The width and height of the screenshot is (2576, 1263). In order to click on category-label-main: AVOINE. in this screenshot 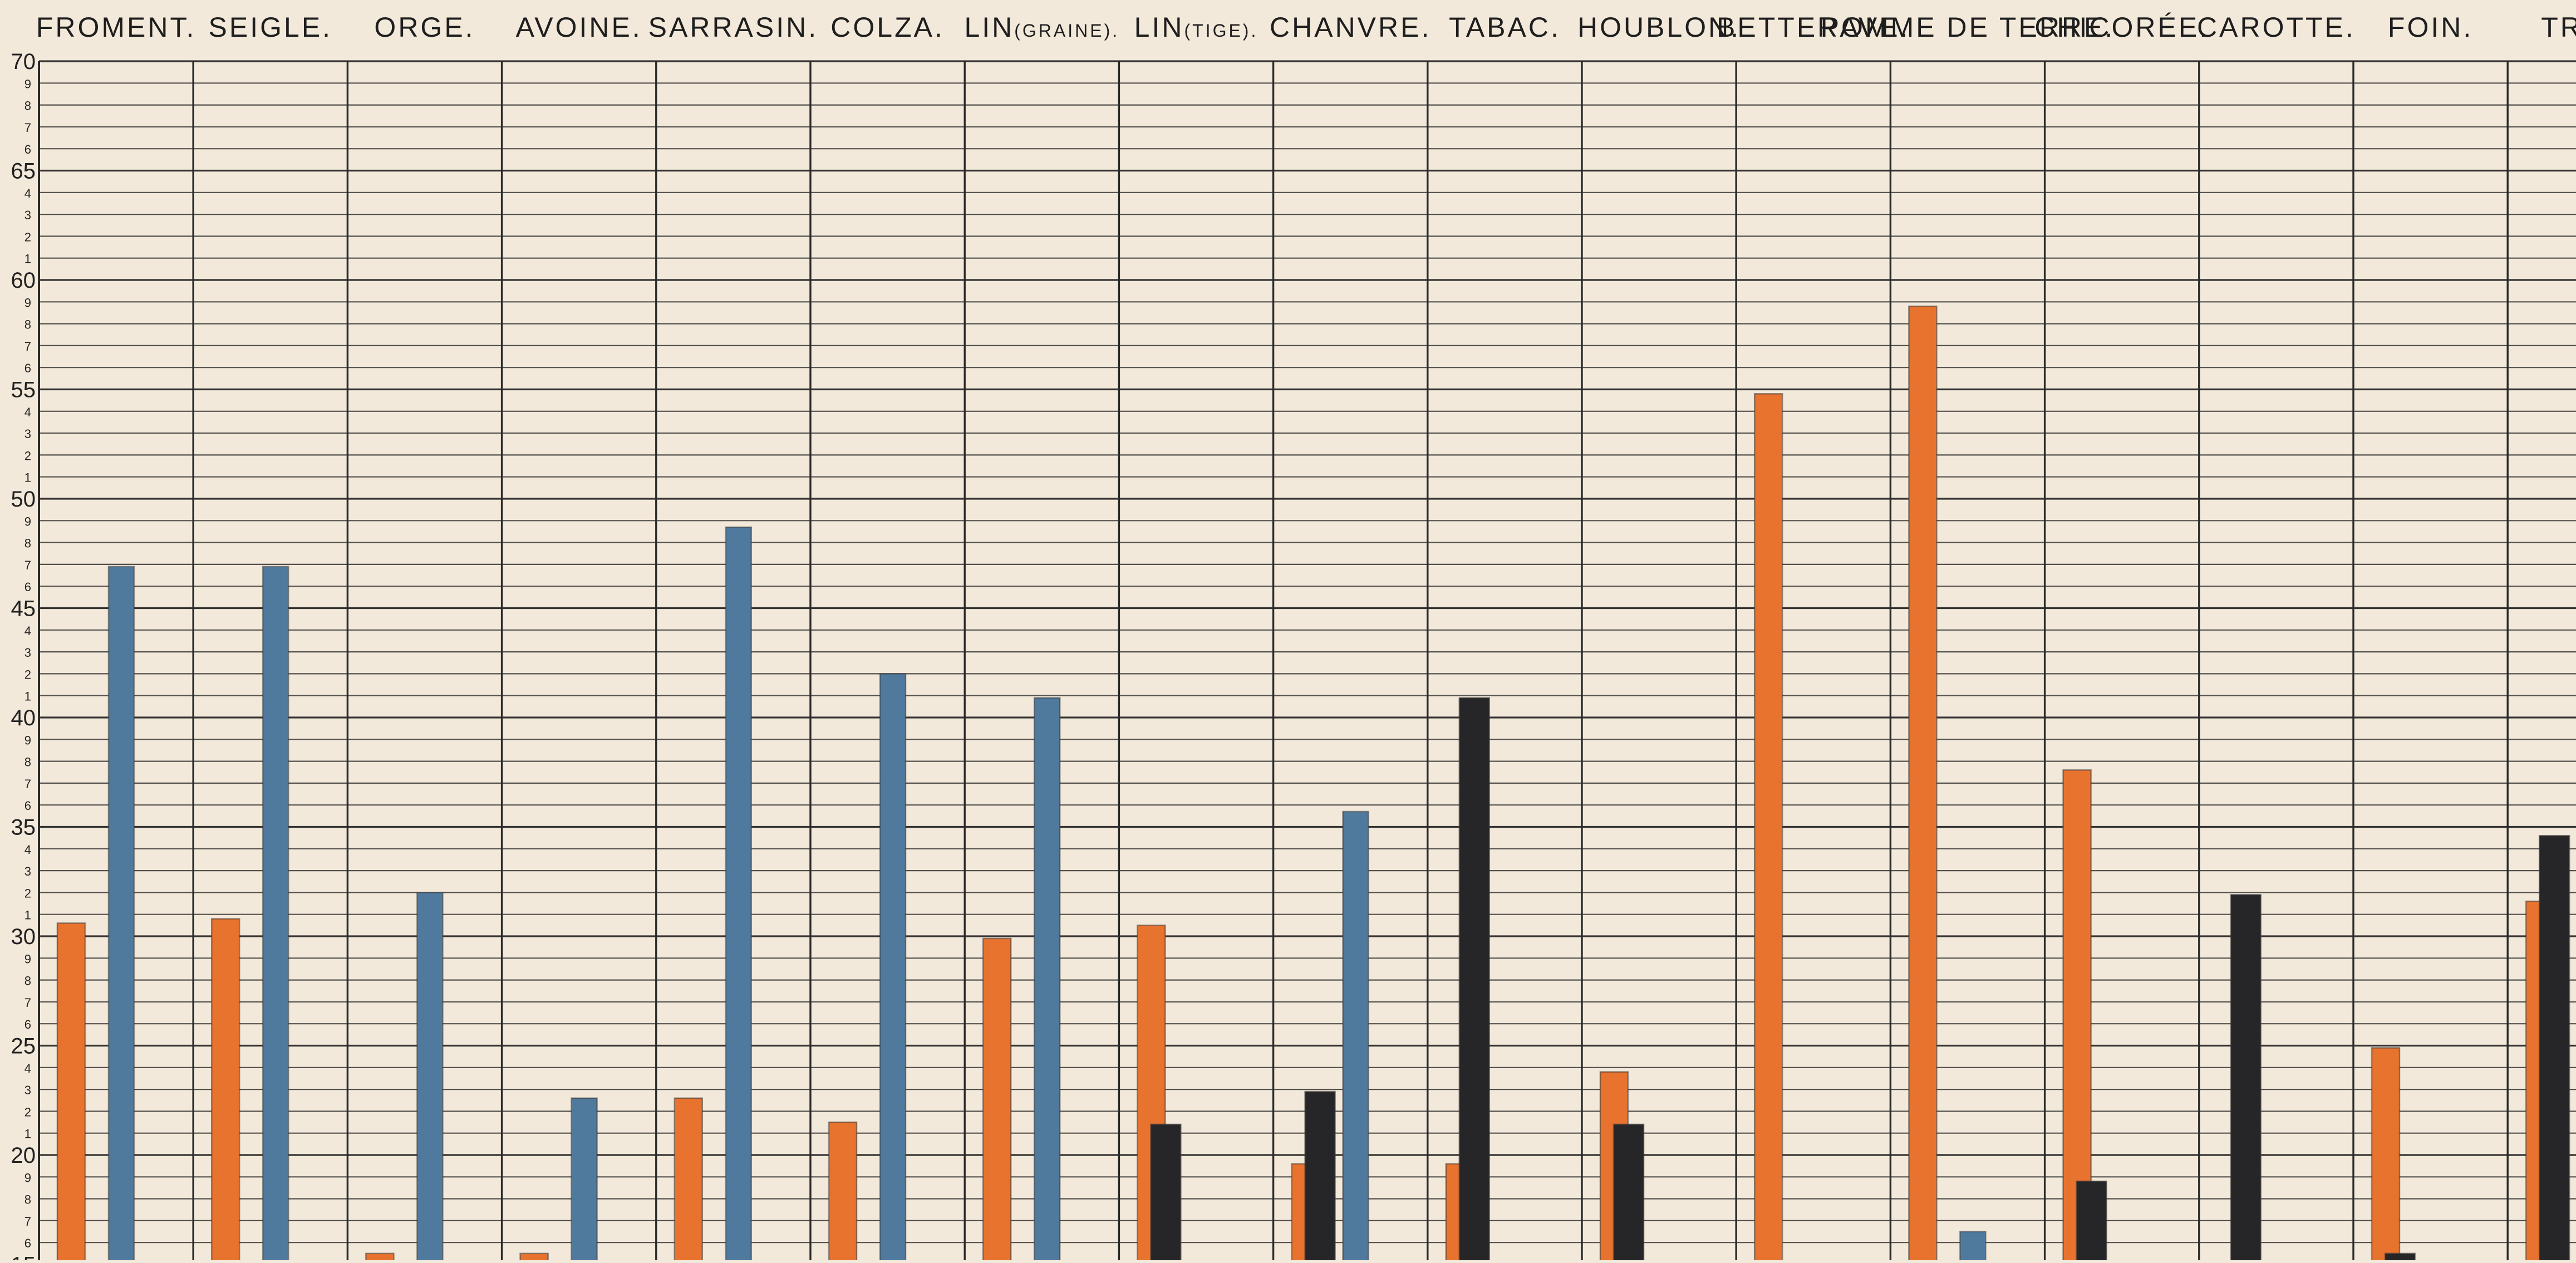, I will do `click(579, 27)`.